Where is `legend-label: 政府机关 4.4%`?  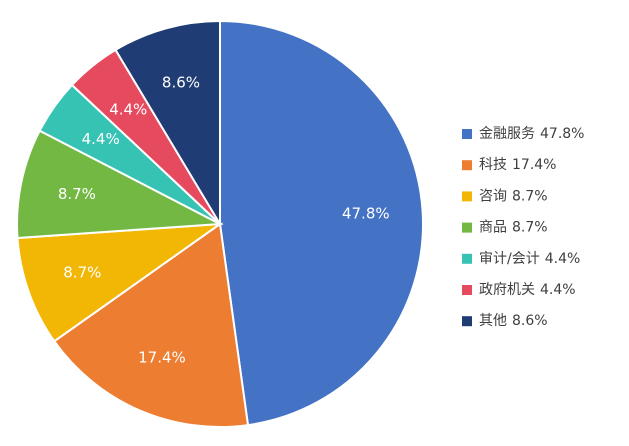
legend-label: 政府机关 4.4% is located at coordinates (527, 290).